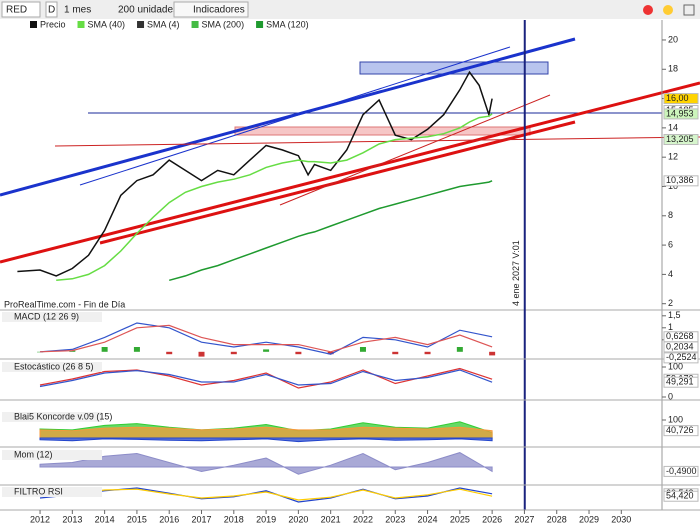 This screenshot has height=527, width=700. What do you see at coordinates (137, 519) in the screenshot?
I see `x-tick-label: 2015` at bounding box center [137, 519].